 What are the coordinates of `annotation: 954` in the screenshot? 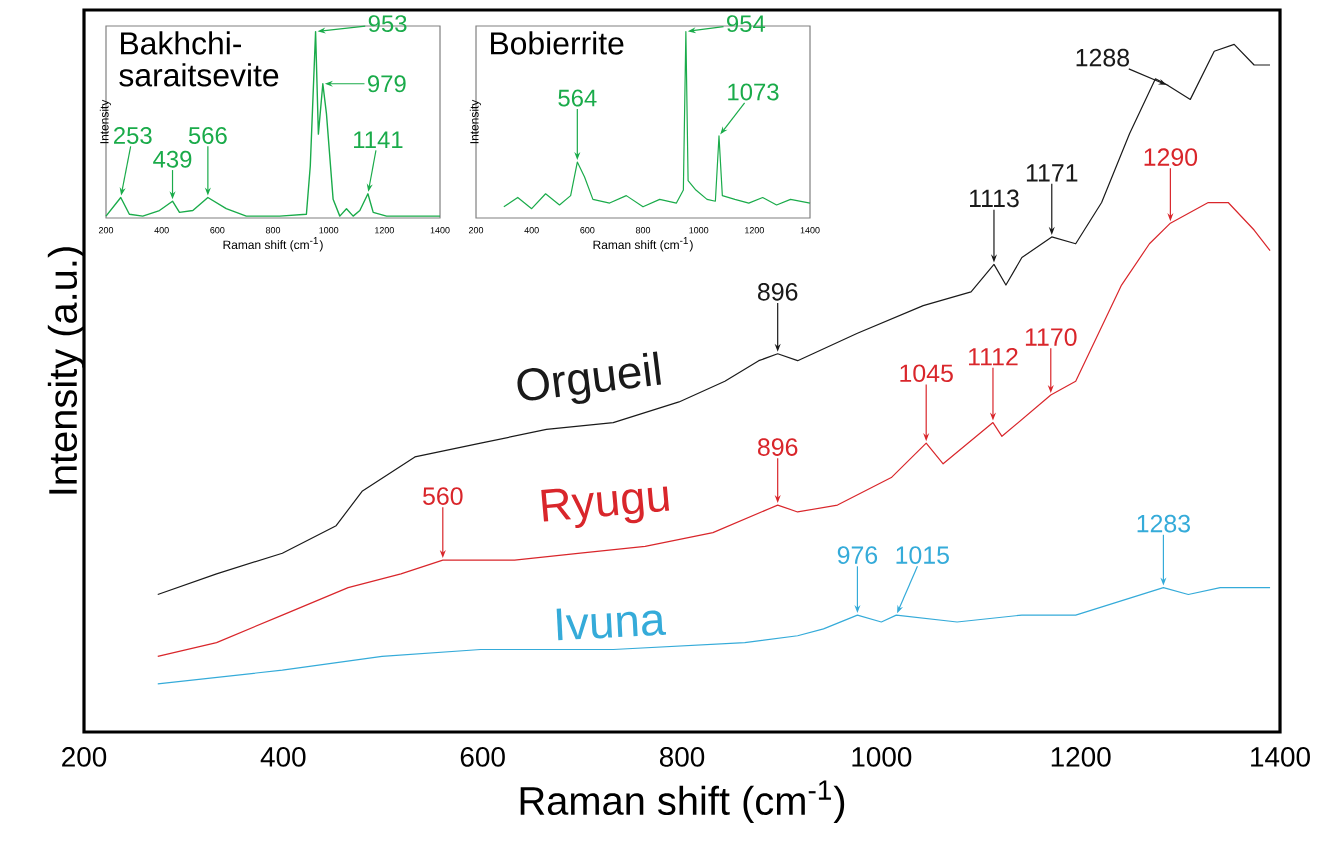 It's located at (746, 24).